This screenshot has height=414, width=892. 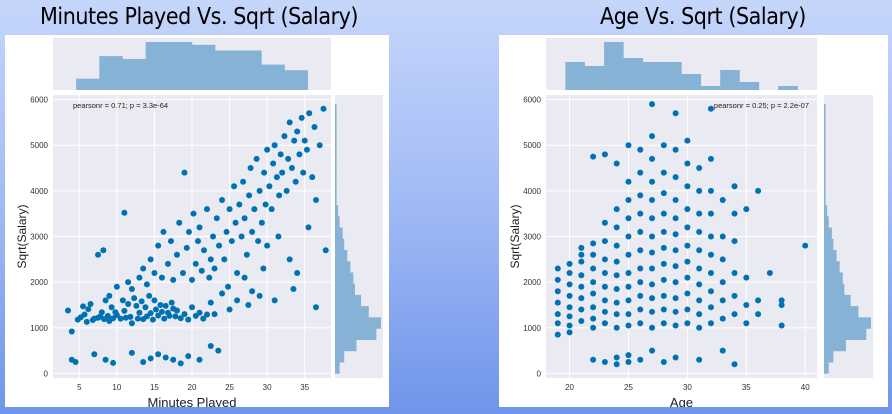 I want to click on pearsonr-annotation: pearsonr = 0.71; p = 3.3e-64, so click(x=120, y=105).